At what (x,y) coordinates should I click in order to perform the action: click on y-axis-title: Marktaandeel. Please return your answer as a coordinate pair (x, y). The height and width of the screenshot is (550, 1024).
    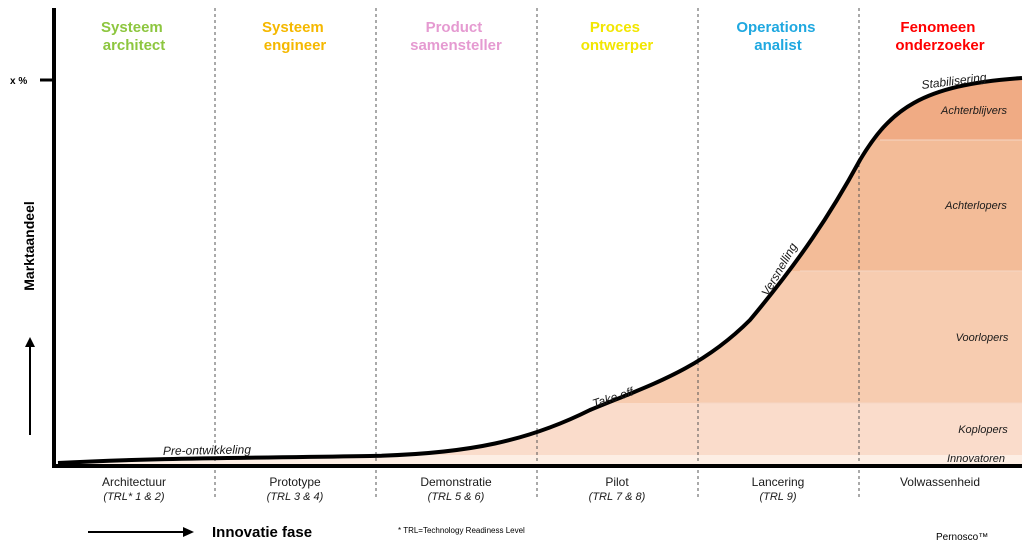
    Looking at the image, I should click on (29, 245).